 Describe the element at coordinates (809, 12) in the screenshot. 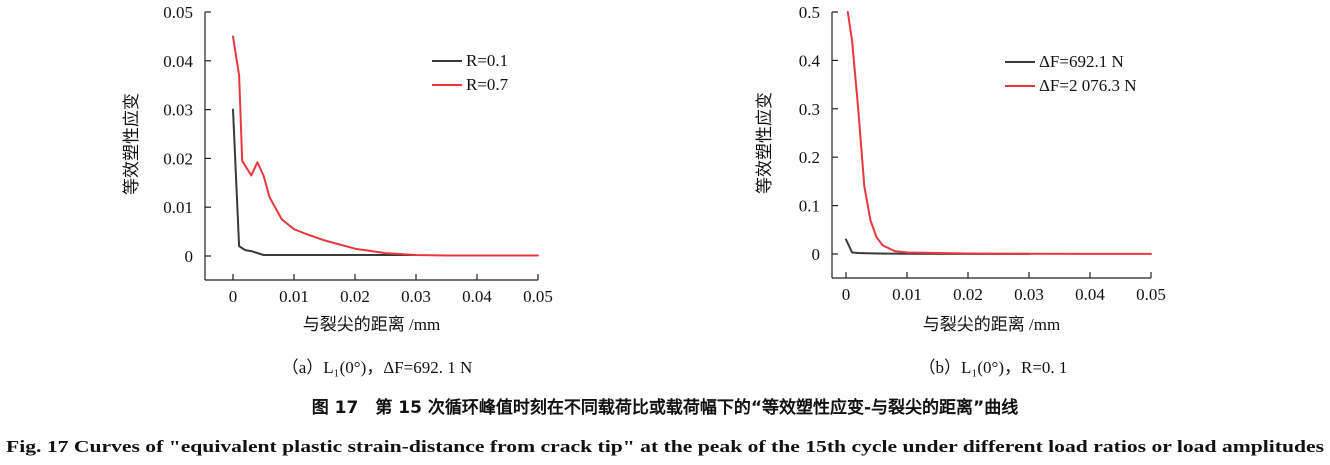

I see `y-tick-label: 0.5` at that location.